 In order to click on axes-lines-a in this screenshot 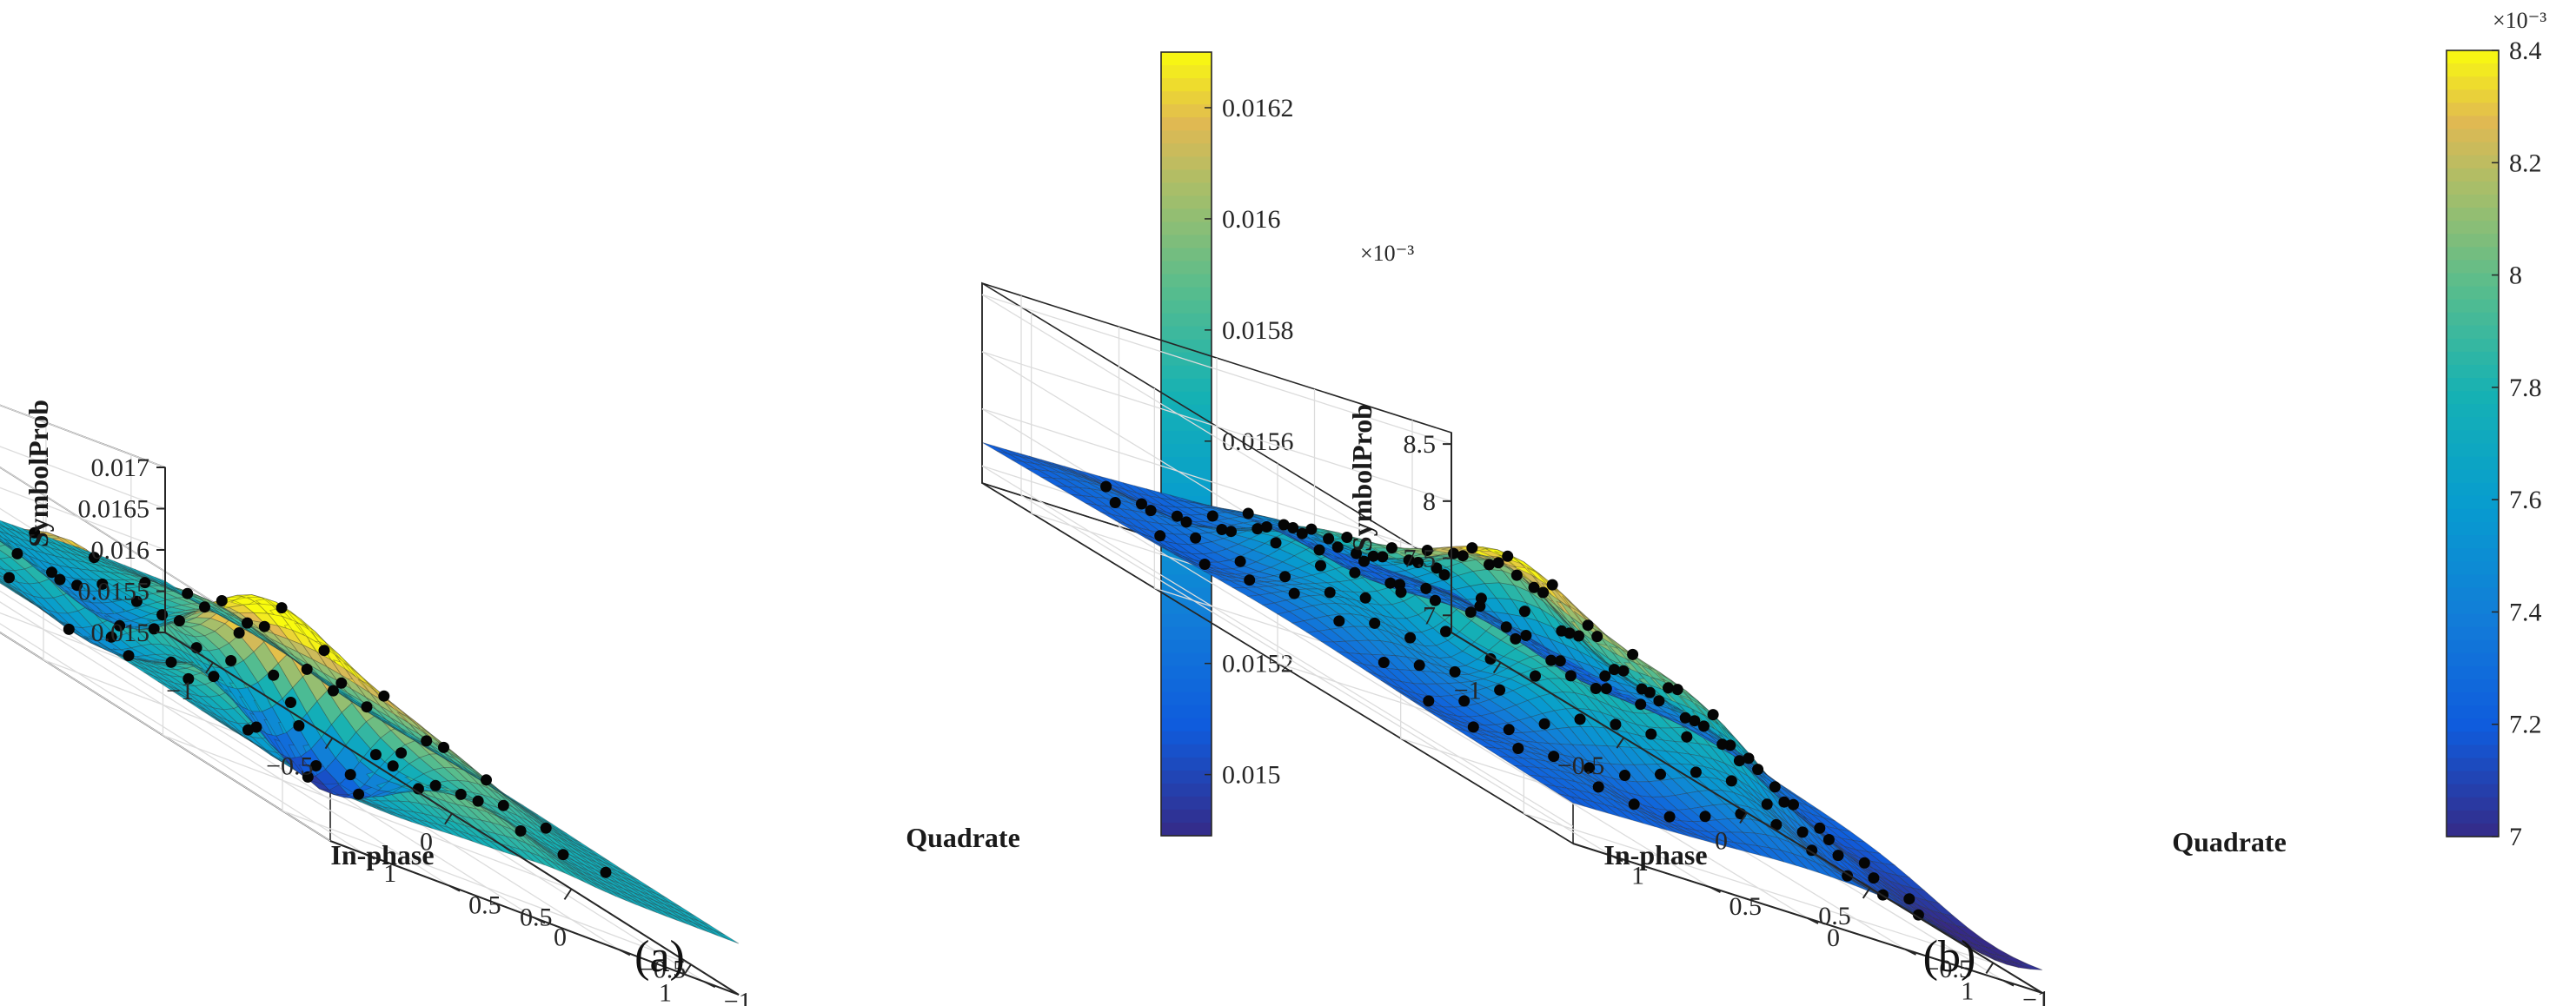, I will do `click(448, 731)`.